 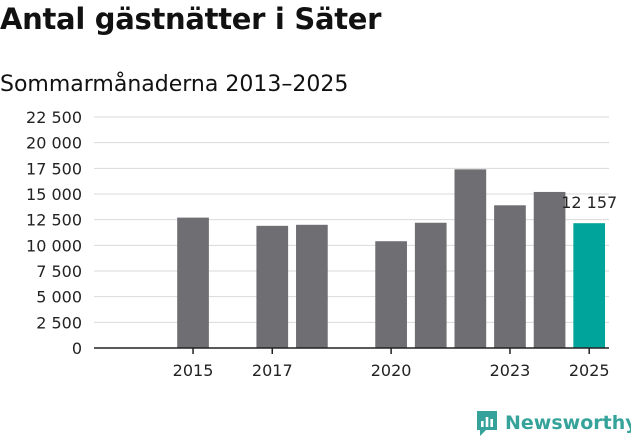 I want to click on data-label-2025: 12 157, so click(x=589, y=202).